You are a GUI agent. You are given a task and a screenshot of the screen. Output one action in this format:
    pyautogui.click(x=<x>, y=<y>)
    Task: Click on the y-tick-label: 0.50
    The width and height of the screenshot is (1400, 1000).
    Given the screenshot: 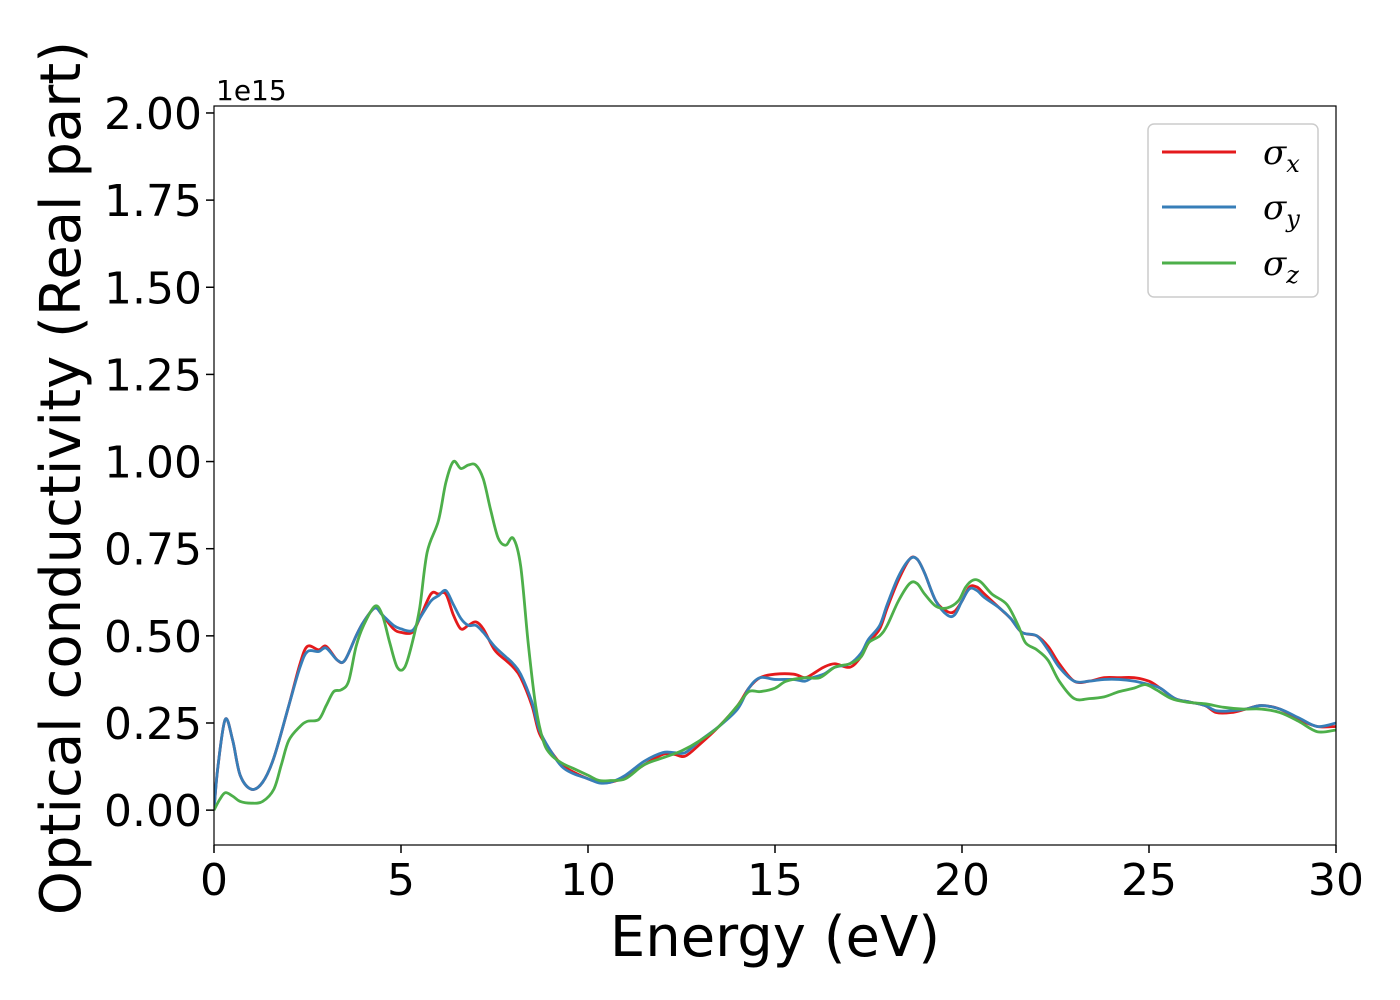 What is the action you would take?
    pyautogui.click(x=153, y=637)
    